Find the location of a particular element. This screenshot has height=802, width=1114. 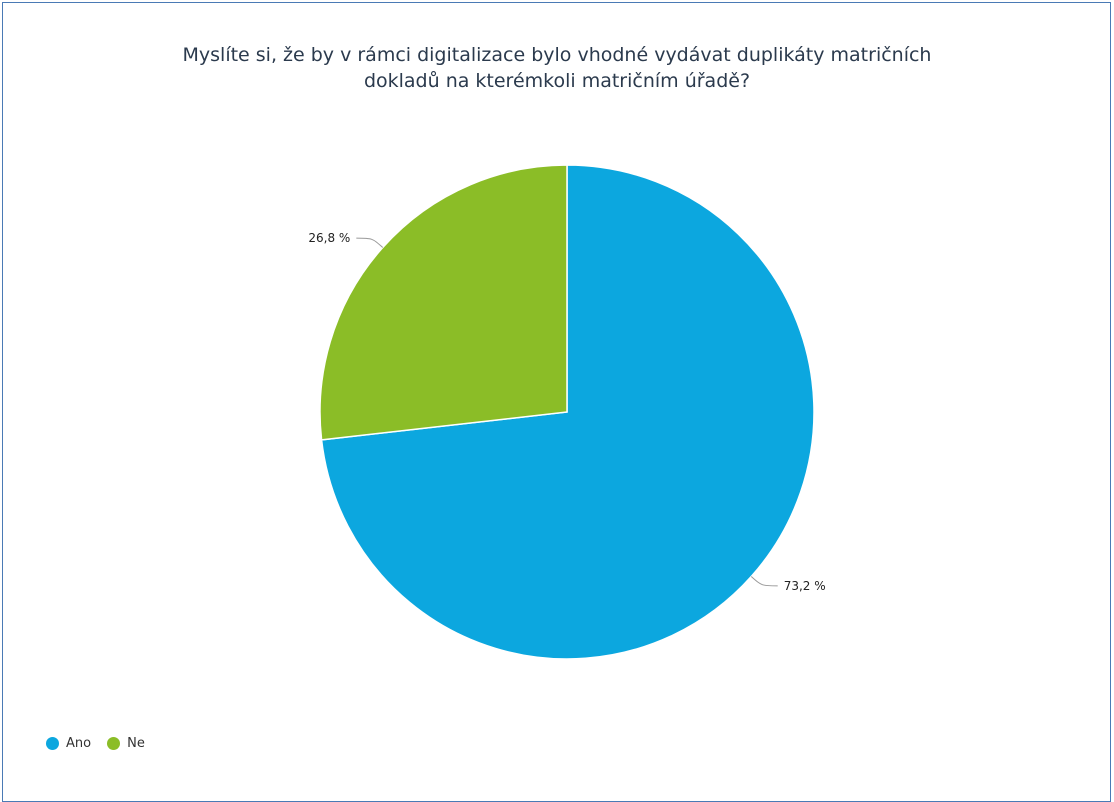

data-label-connector-ne is located at coordinates (370, 242).